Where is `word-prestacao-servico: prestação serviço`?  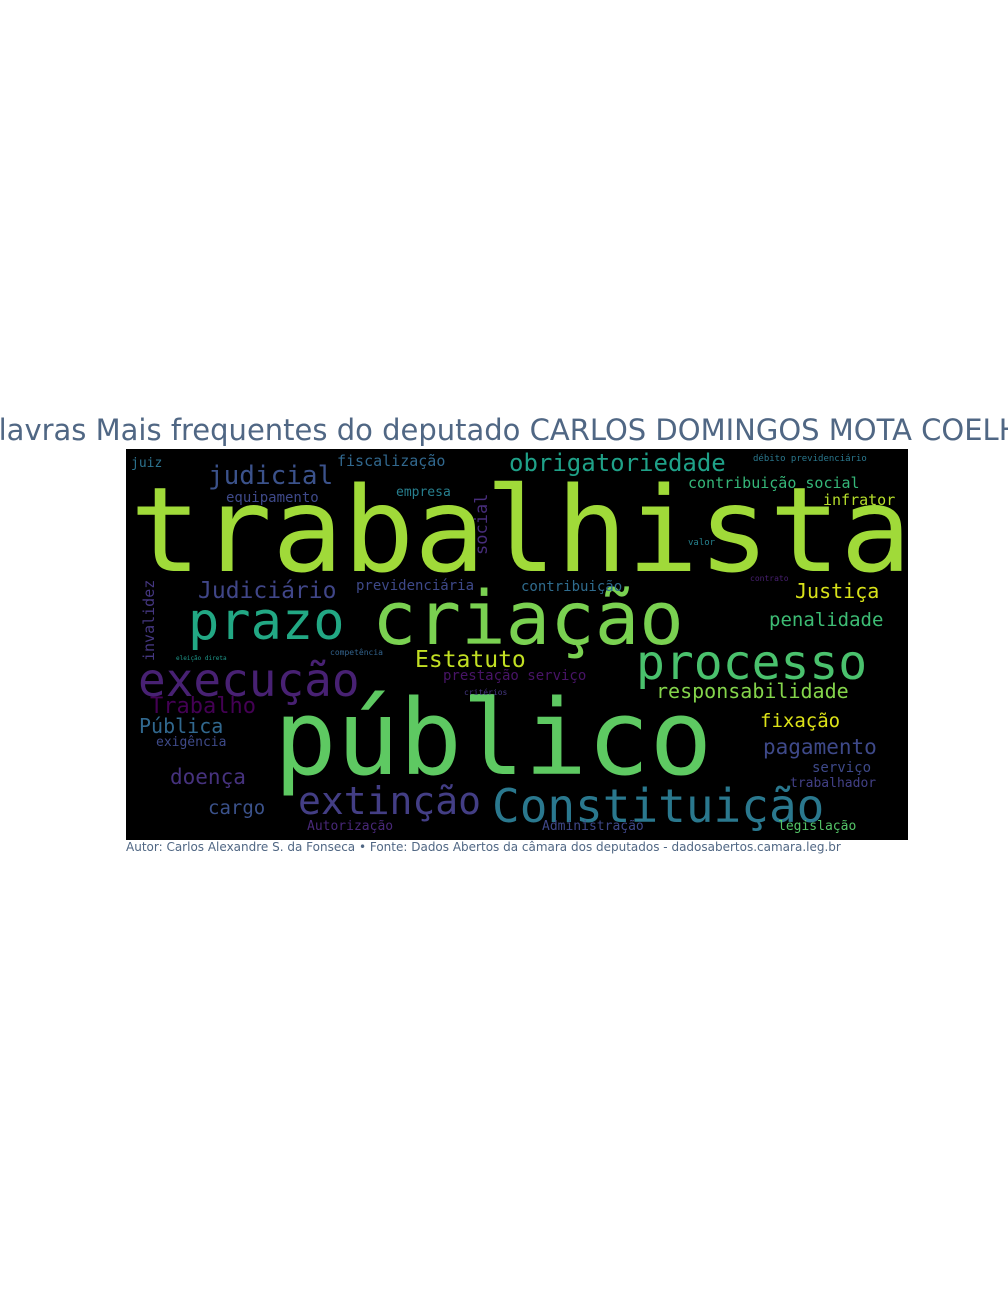 word-prestacao-servico: prestação serviço is located at coordinates (515, 676).